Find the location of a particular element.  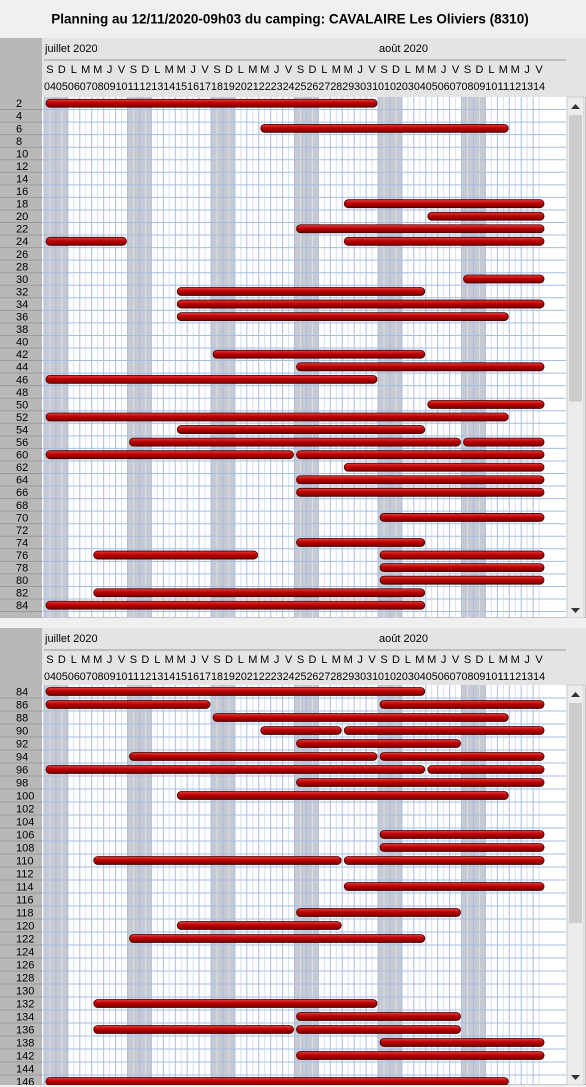

day-number: 28 is located at coordinates (336, 677).